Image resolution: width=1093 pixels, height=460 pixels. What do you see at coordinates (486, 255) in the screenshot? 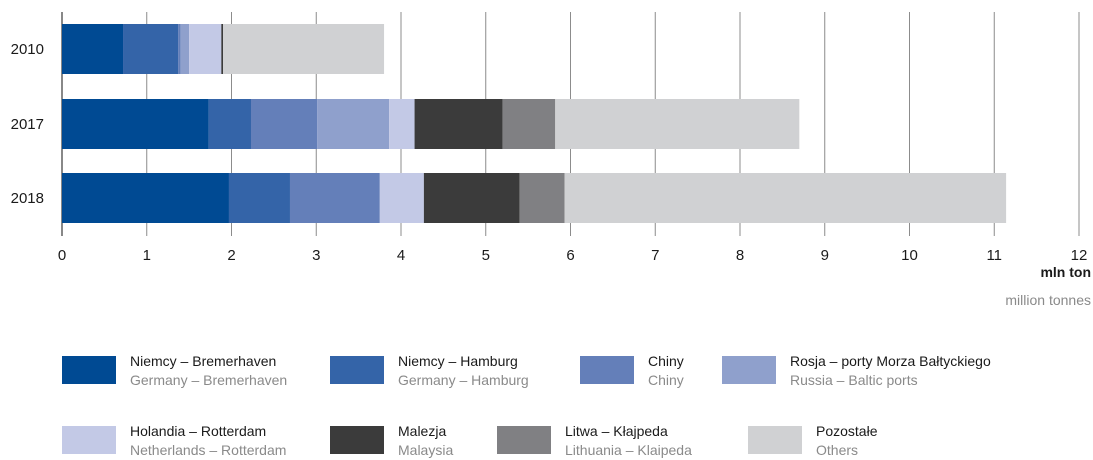
I see `x-tick-label: 5` at bounding box center [486, 255].